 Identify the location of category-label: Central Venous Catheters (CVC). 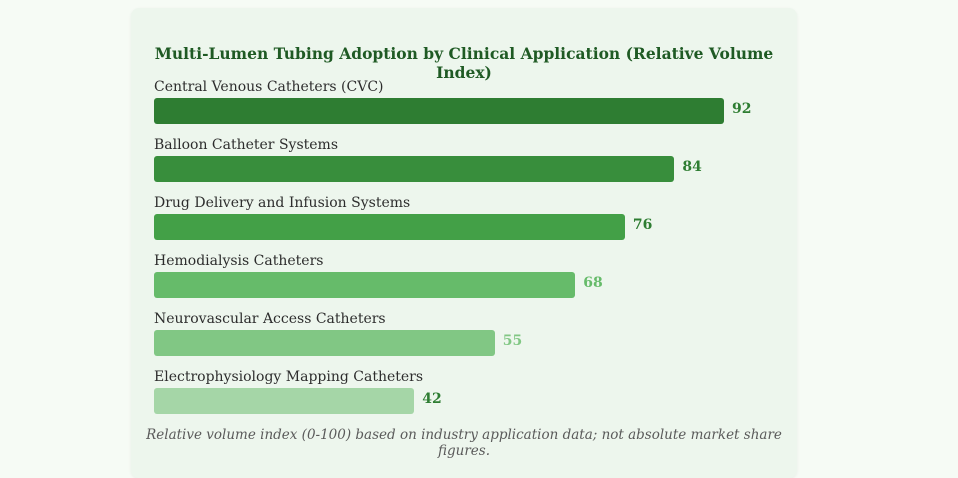
(269, 87).